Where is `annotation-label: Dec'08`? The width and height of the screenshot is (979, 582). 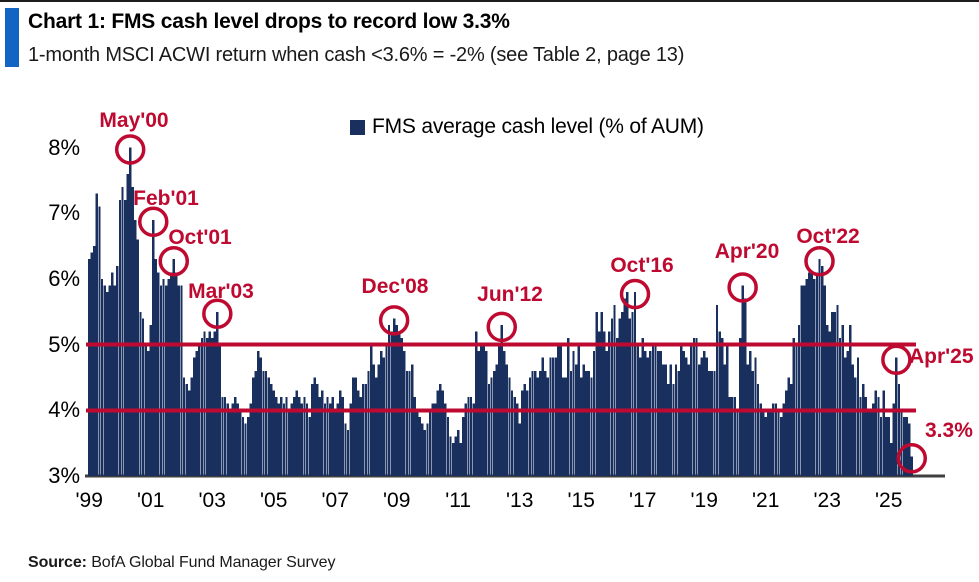 annotation-label: Dec'08 is located at coordinates (395, 286).